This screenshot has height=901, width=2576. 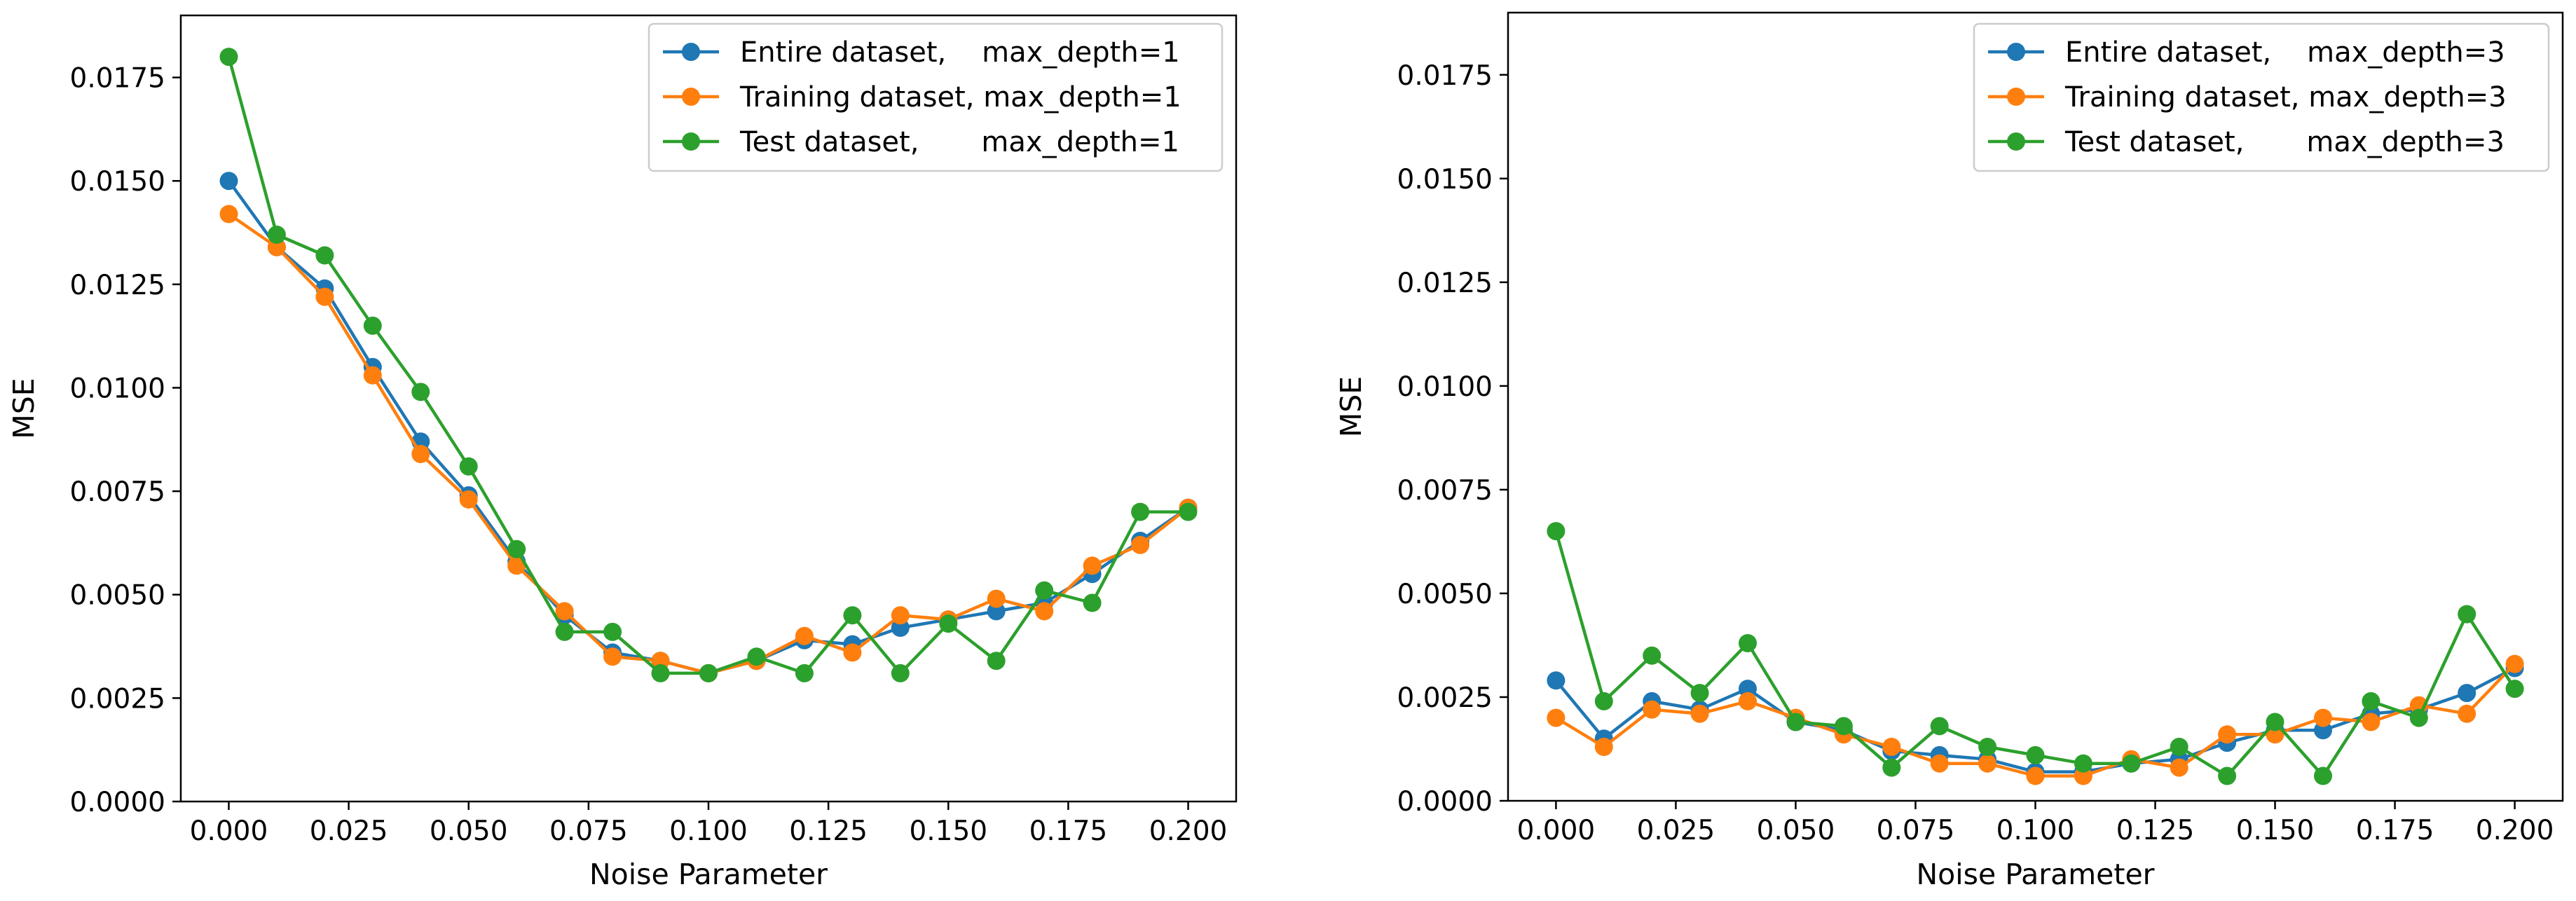 I want to click on legend-label-training: Training dataset, max_depth=1, so click(x=960, y=97).